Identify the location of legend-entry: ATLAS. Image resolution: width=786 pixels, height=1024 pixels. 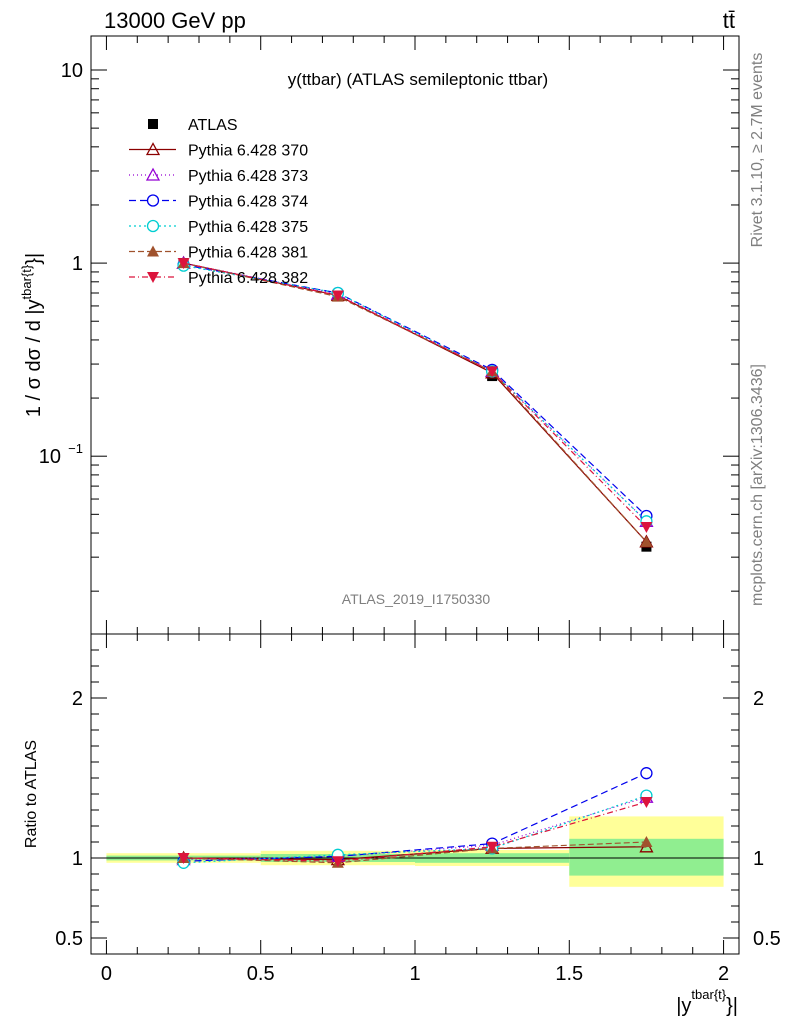
(193, 125).